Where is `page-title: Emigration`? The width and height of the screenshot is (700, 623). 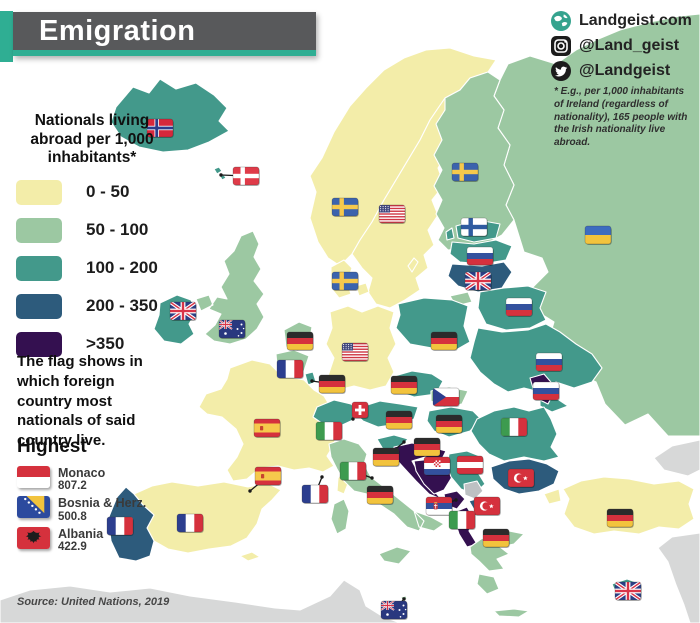 page-title: Emigration is located at coordinates (117, 31).